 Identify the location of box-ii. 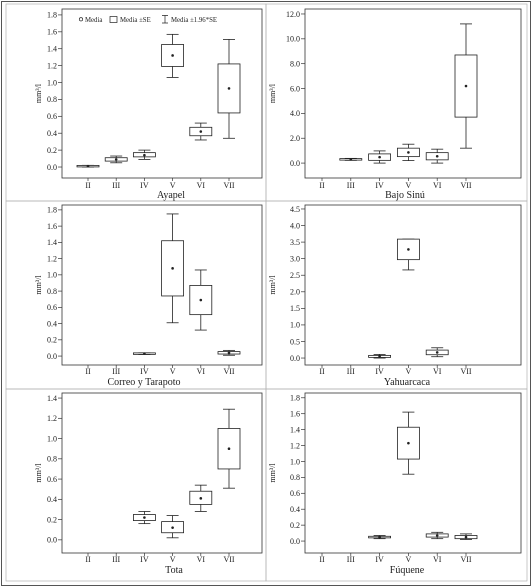
(88, 166).